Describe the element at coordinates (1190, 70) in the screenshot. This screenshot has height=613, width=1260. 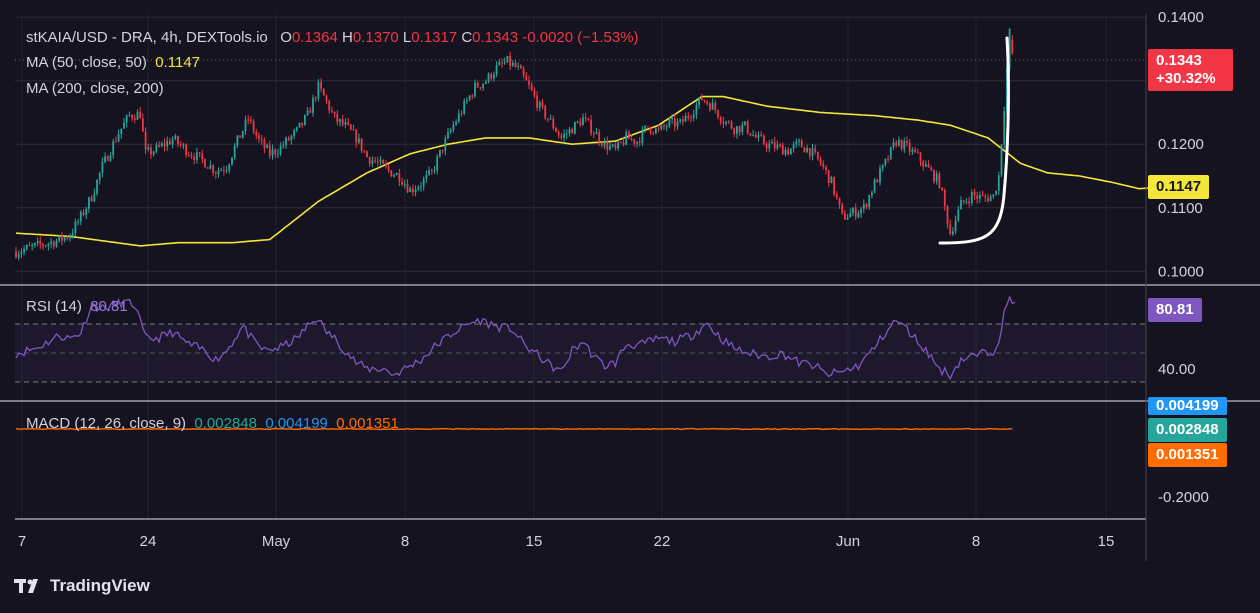
I see `last-price-tag: 0.1343 +30.32%` at that location.